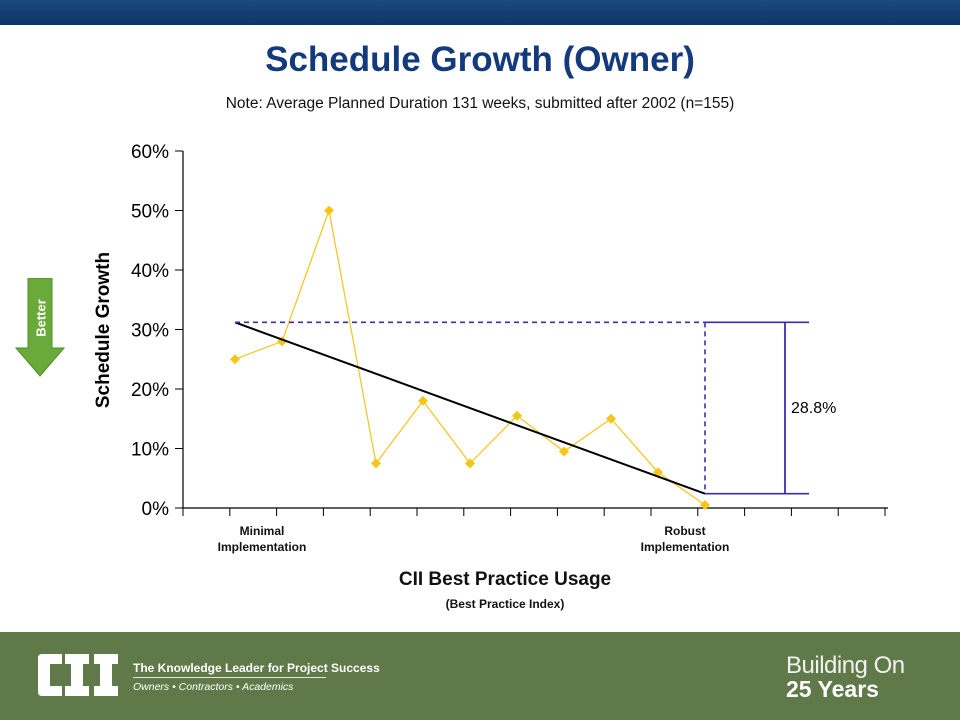 The height and width of the screenshot is (720, 960). I want to click on top-banner, so click(480, 12).